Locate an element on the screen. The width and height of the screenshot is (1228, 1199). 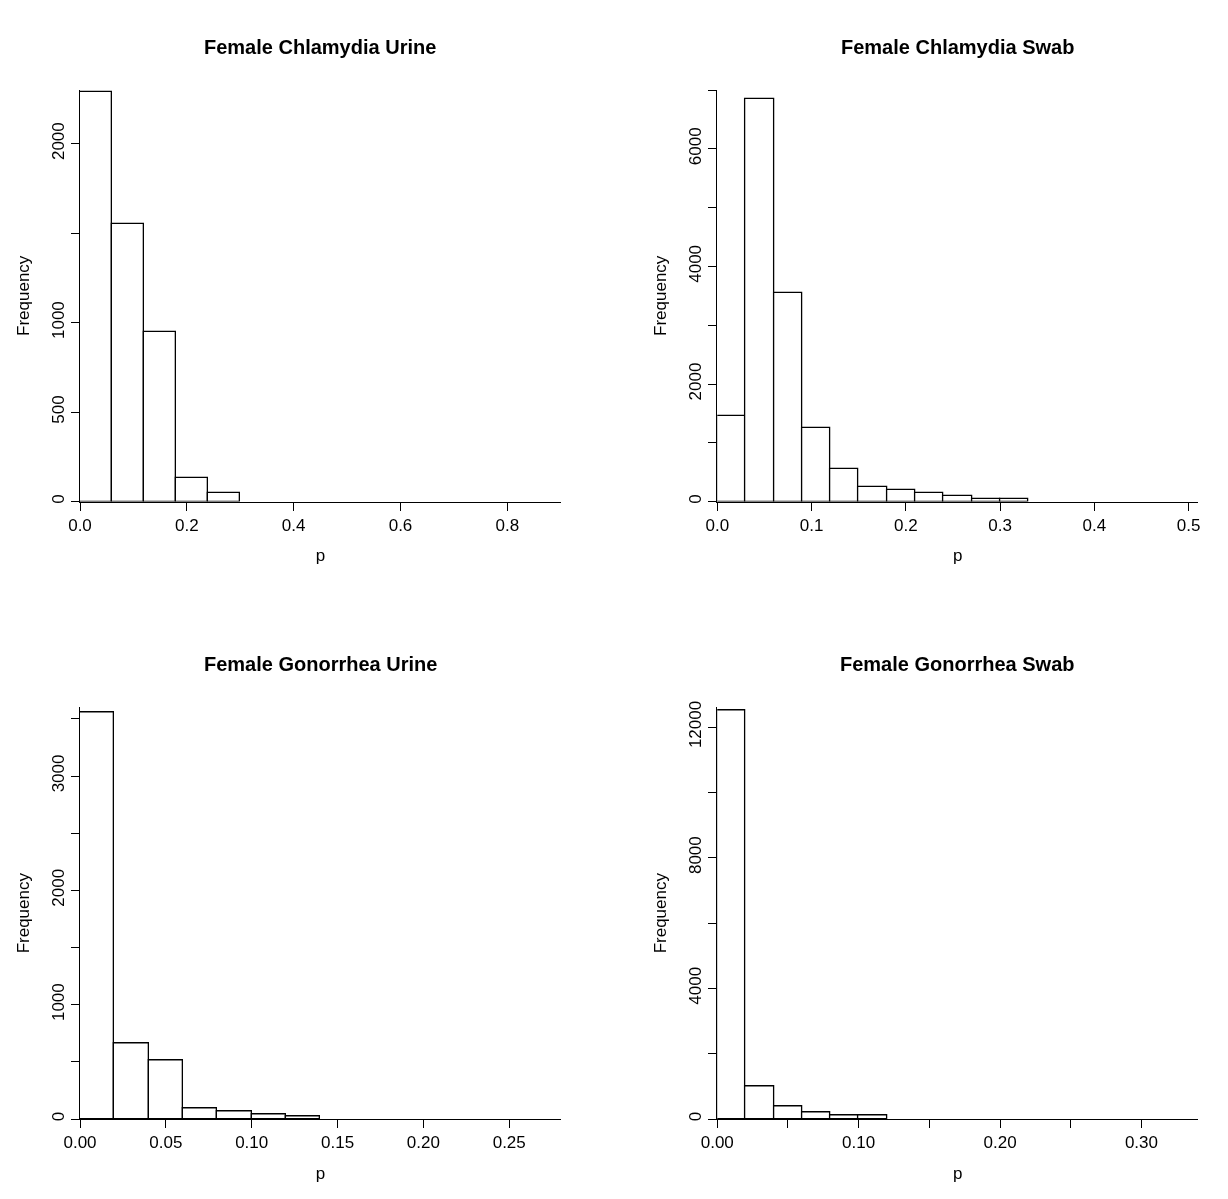
y-tick-label: 500 is located at coordinates (59, 409).